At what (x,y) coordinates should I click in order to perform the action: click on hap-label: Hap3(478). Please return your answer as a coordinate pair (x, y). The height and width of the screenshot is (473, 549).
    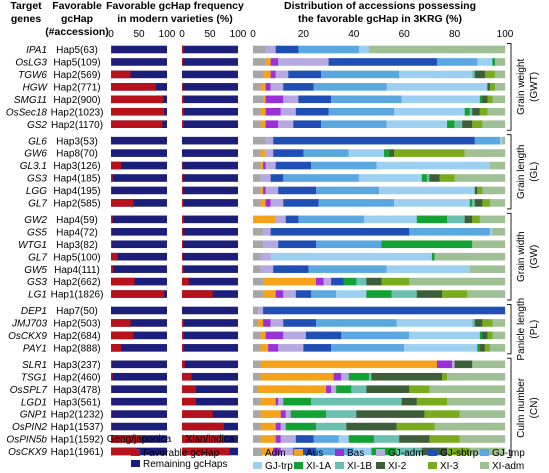
    Looking at the image, I should click on (76, 390).